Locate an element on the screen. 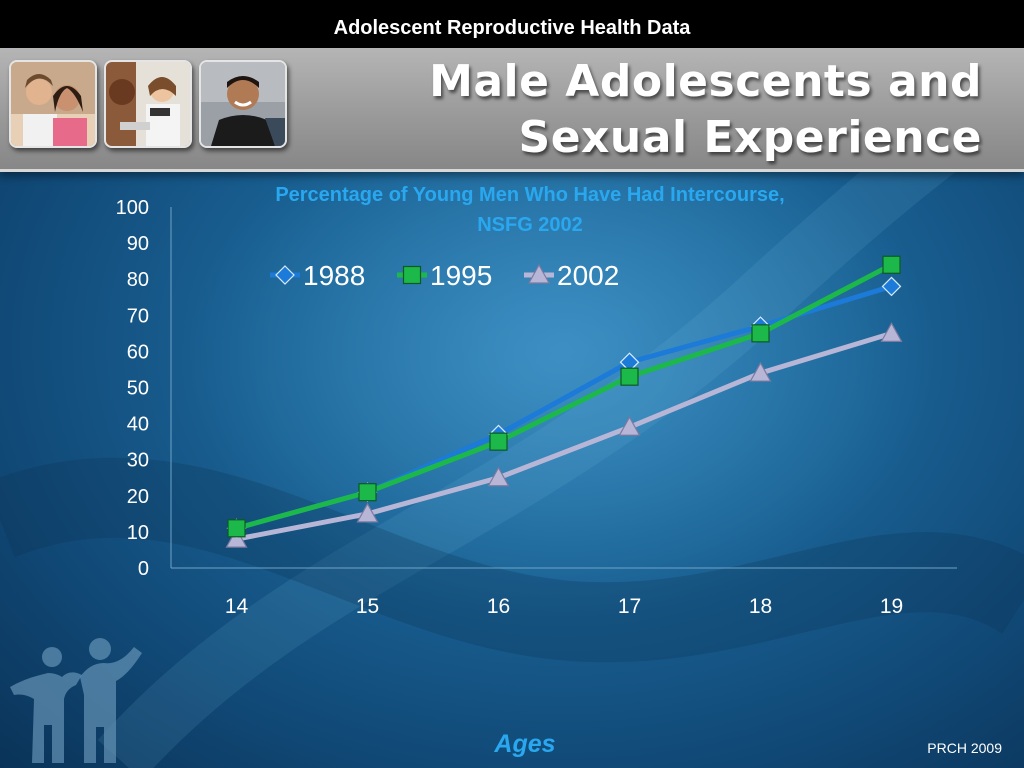  y-tick-label: 0 is located at coordinates (143, 569).